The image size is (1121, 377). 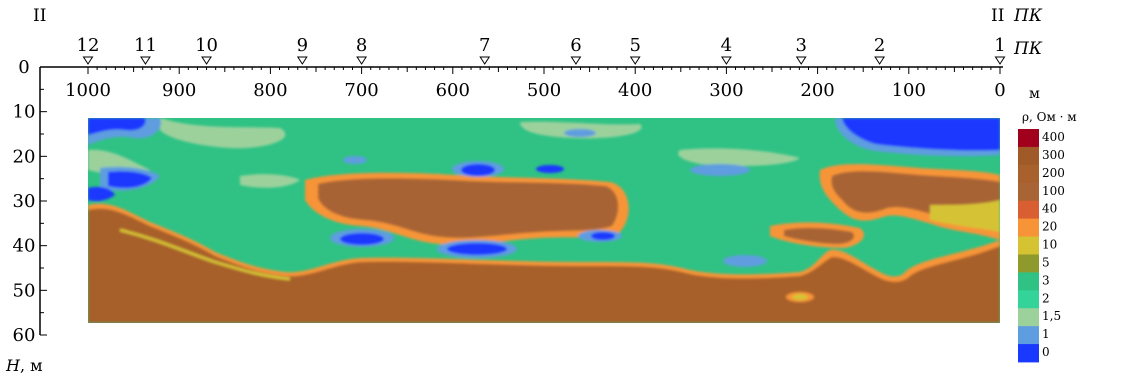 What do you see at coordinates (726, 90) in the screenshot?
I see `distance-tick-label: 300` at bounding box center [726, 90].